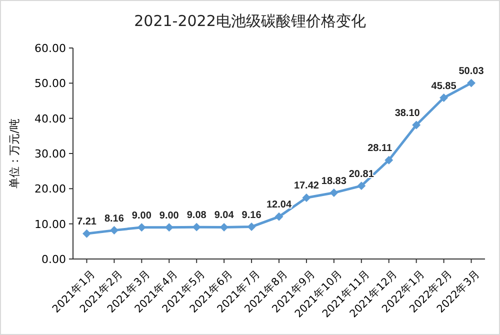 This screenshot has height=335, width=500. I want to click on data-label: 28.11, so click(380, 148).